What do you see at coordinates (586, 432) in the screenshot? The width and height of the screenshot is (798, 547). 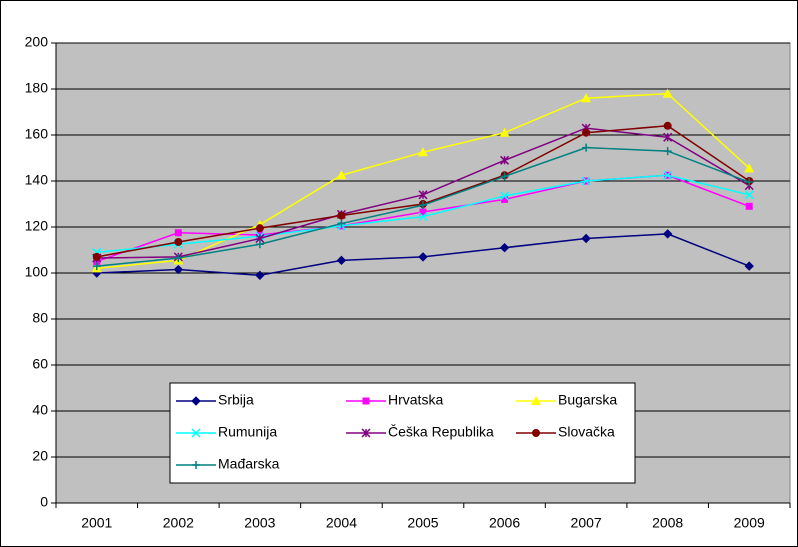 I see `legend-label: Slovačka` at bounding box center [586, 432].